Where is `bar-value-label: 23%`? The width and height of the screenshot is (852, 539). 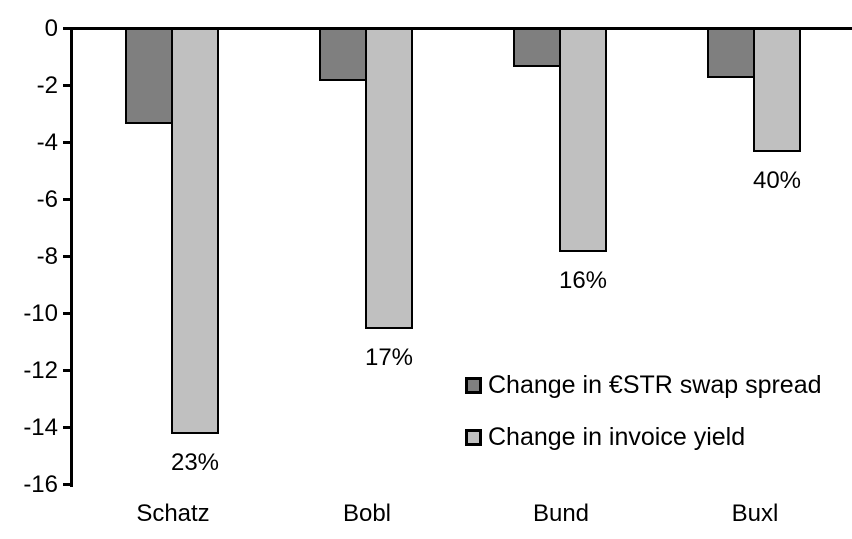 bar-value-label: 23% is located at coordinates (195, 463).